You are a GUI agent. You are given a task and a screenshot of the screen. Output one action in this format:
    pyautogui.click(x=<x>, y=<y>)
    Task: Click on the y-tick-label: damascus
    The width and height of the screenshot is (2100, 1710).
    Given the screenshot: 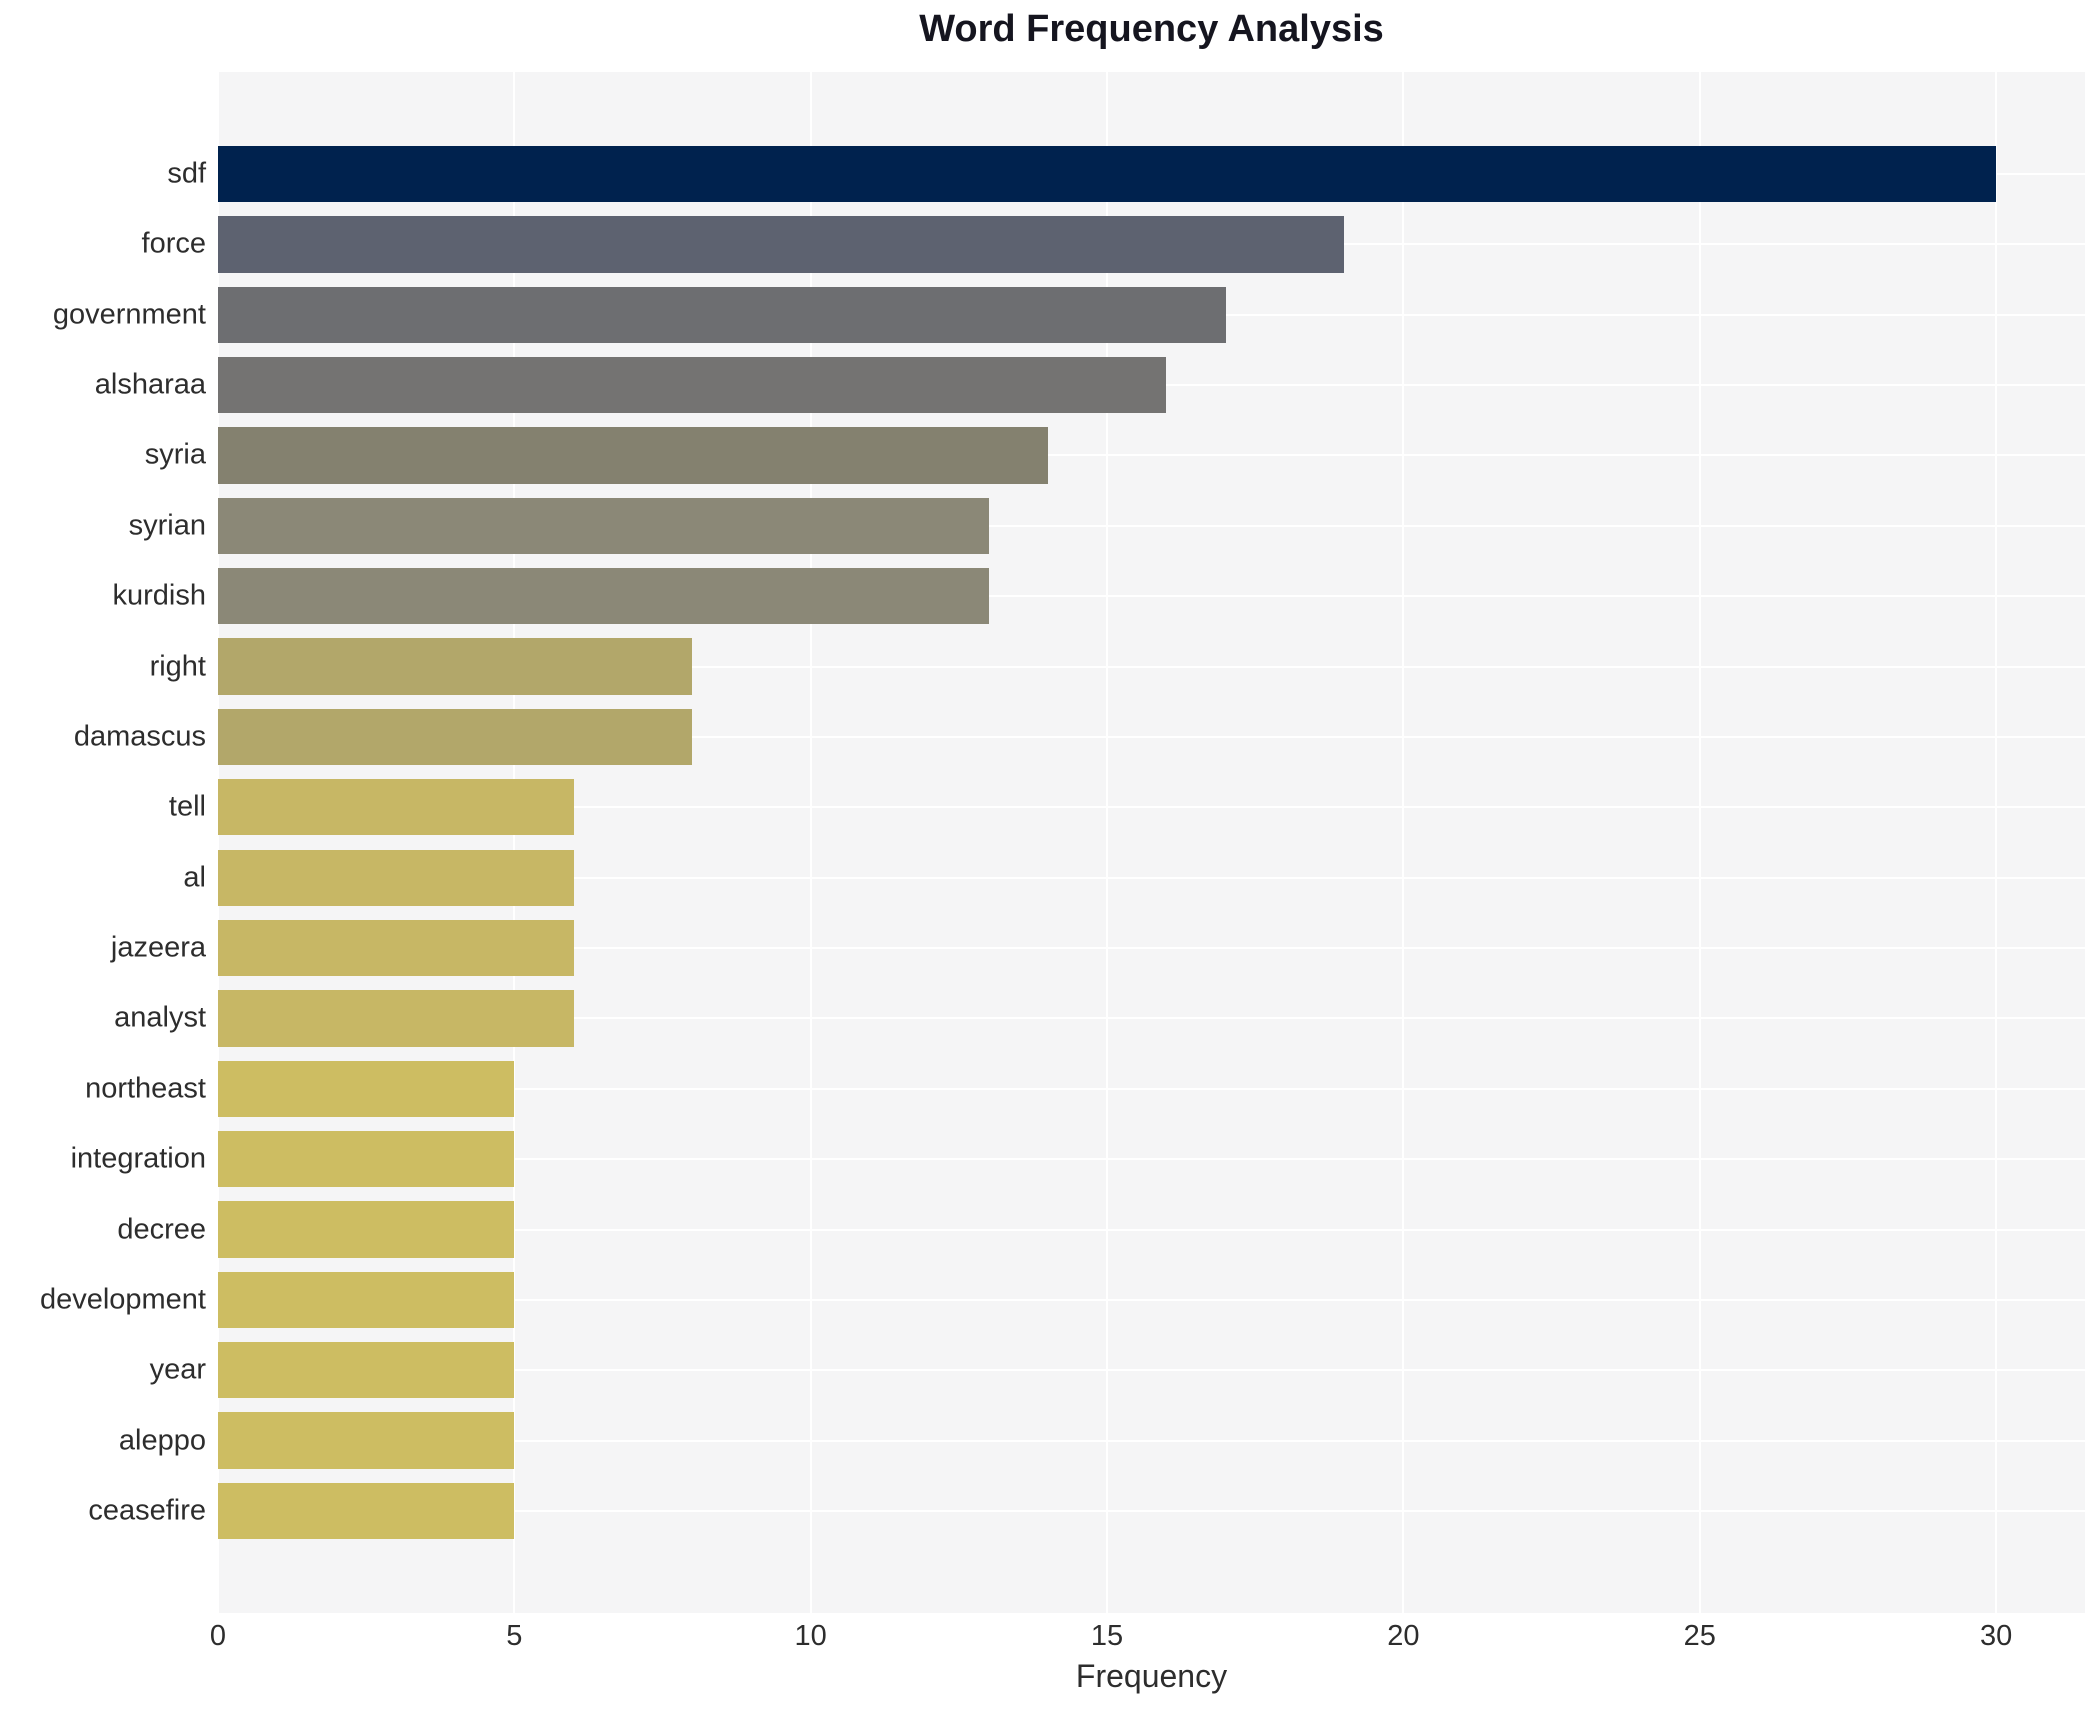 What is the action you would take?
    pyautogui.click(x=139, y=736)
    